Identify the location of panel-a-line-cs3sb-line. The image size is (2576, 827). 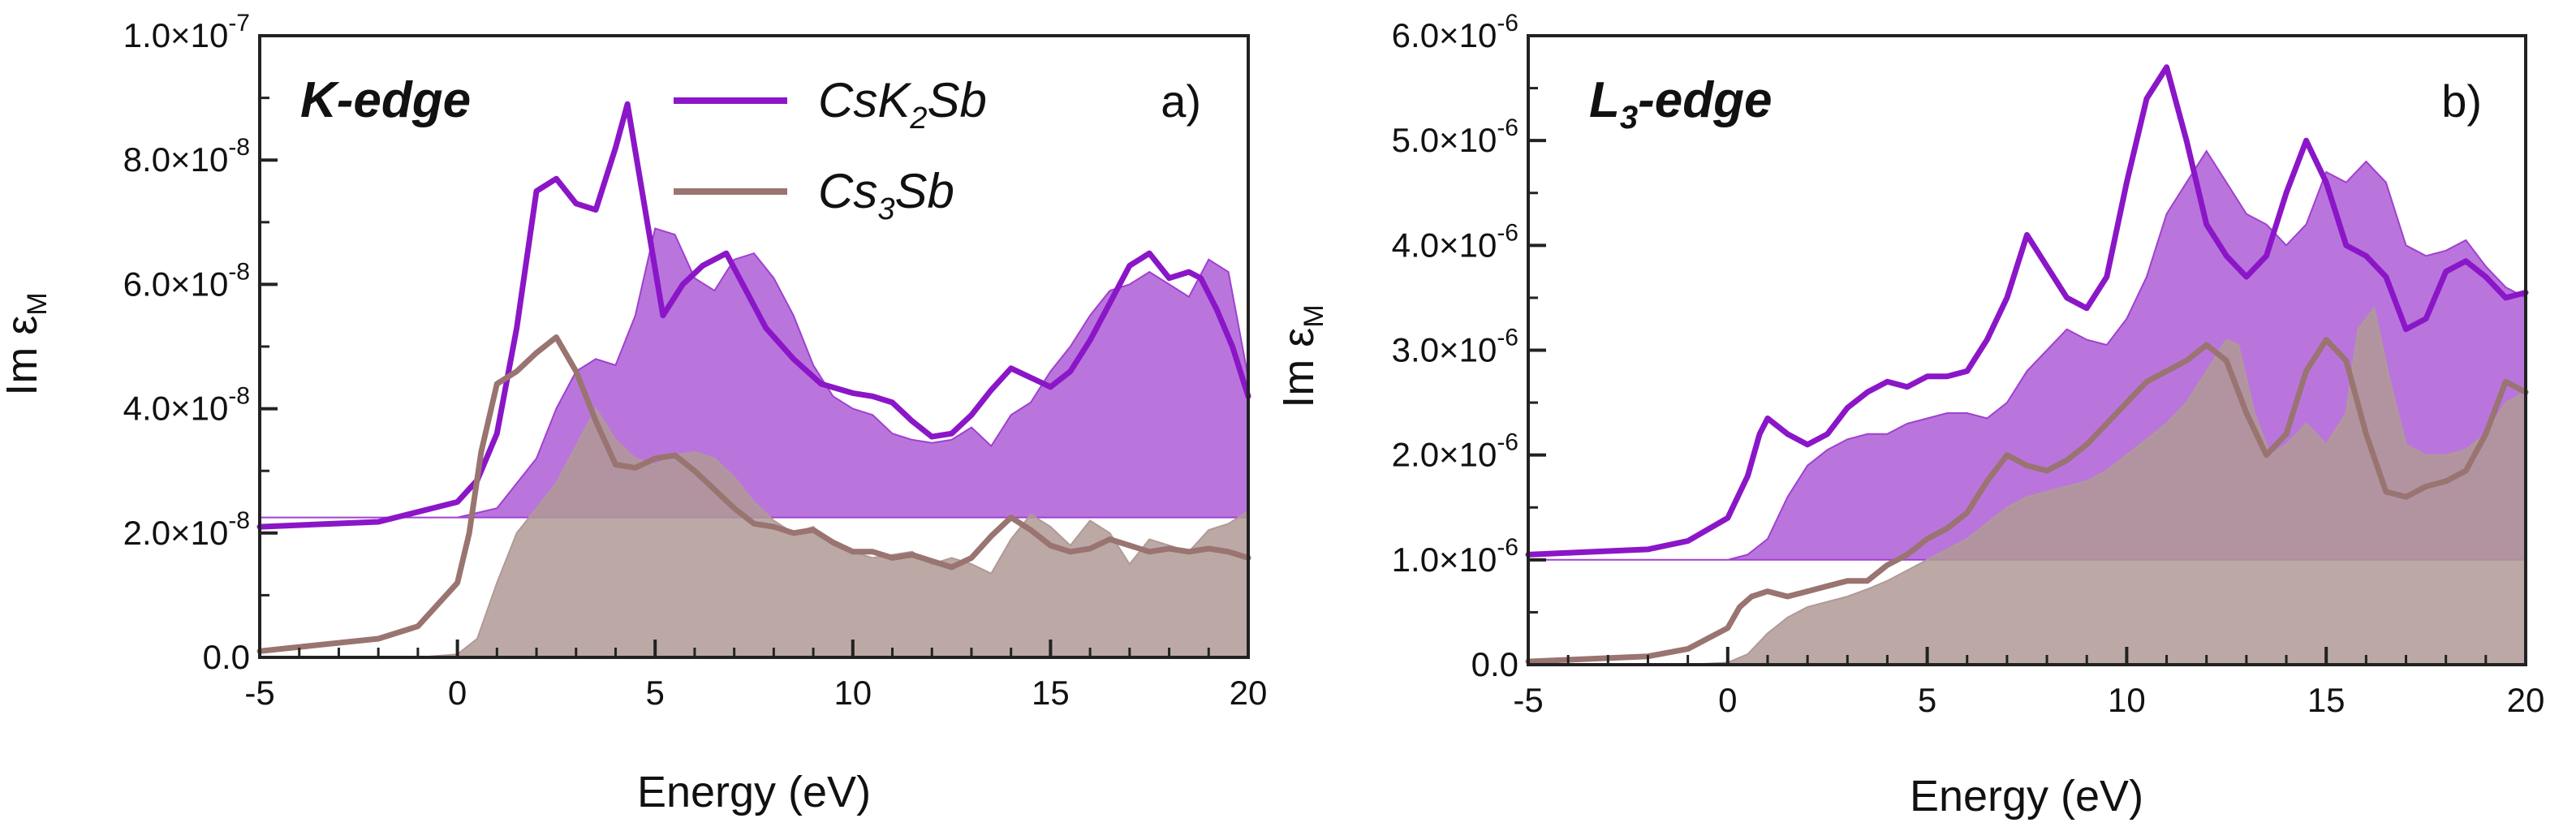
(754, 494).